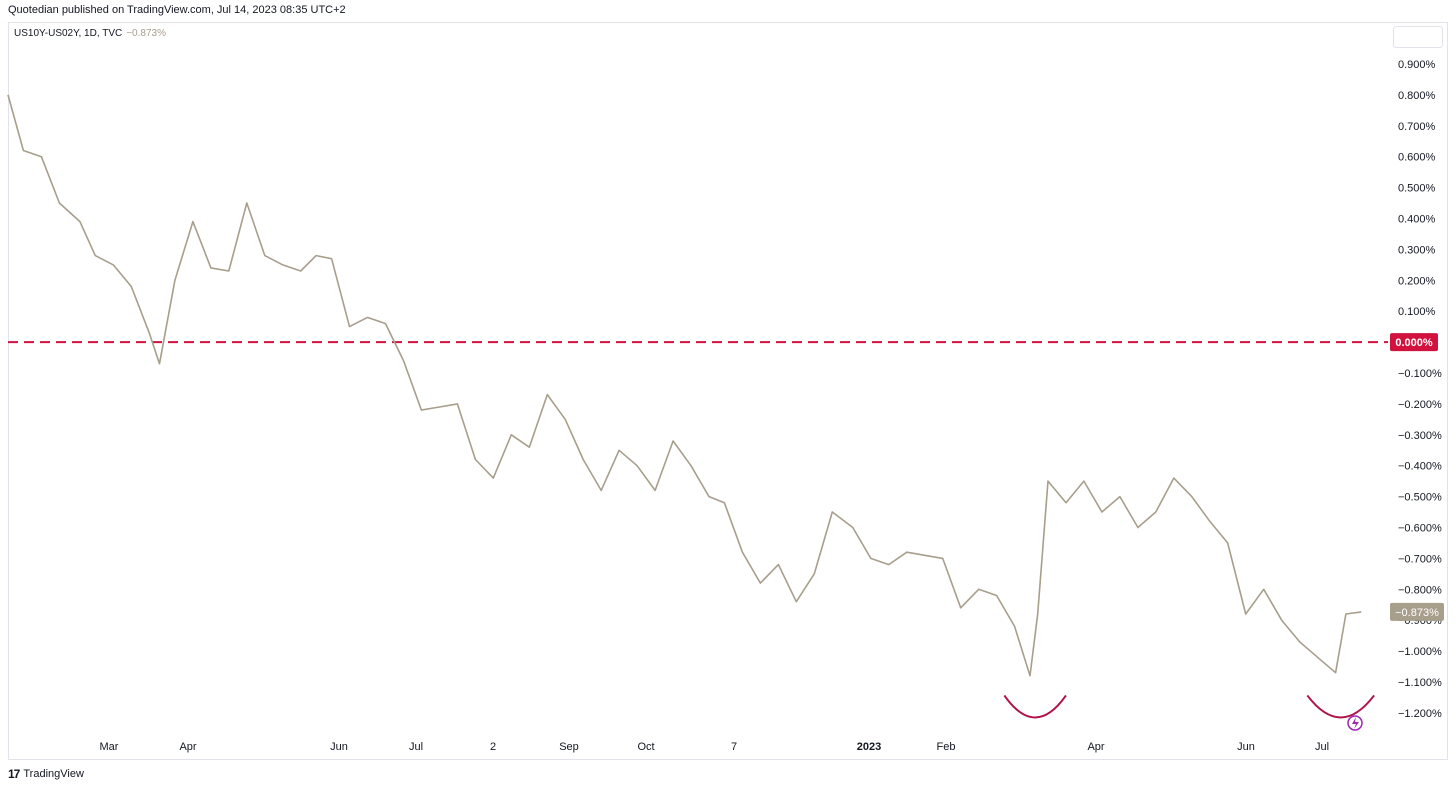 The width and height of the screenshot is (1456, 789). I want to click on y-tick-label: 0.400%, so click(1417, 220).